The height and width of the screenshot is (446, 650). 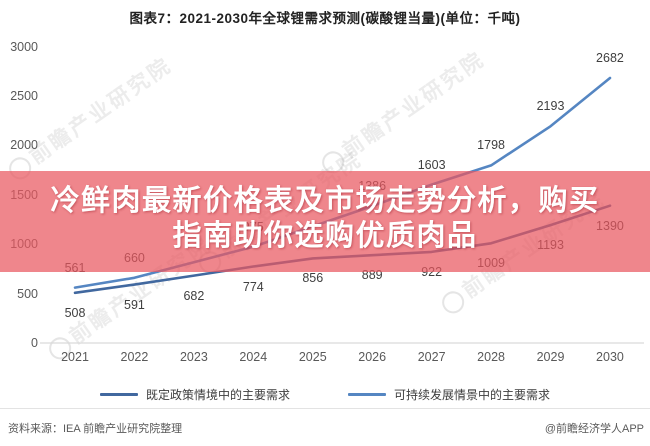 I want to click on legend-label: 可持续发展情景中的主要需求, so click(x=472, y=395).